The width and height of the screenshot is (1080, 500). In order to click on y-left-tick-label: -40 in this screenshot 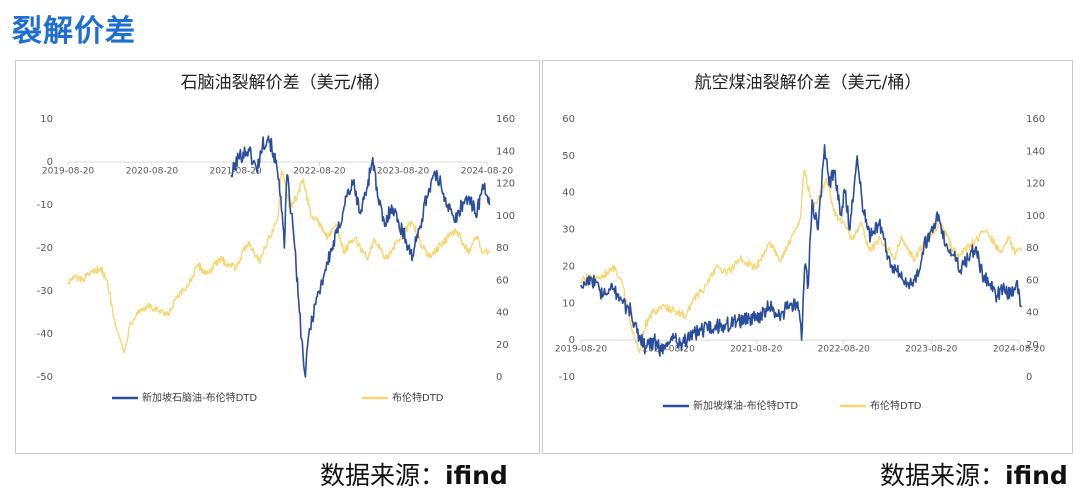, I will do `click(45, 334)`.